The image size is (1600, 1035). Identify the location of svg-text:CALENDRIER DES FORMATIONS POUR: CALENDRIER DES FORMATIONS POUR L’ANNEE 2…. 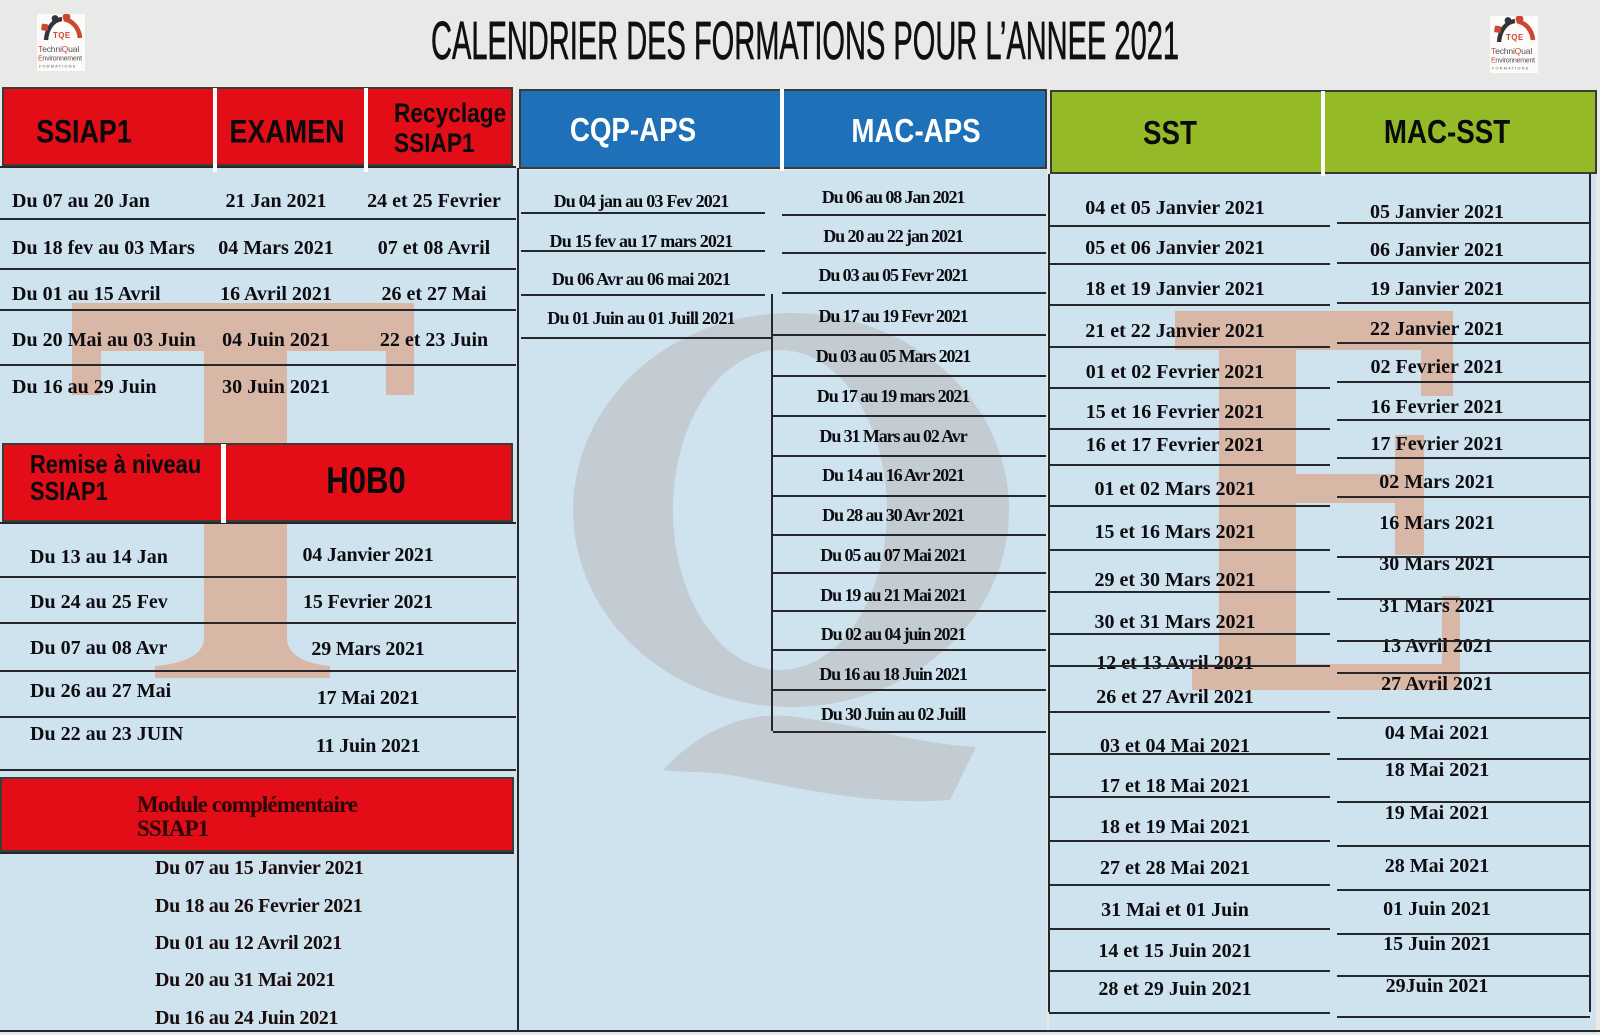
(805, 41).